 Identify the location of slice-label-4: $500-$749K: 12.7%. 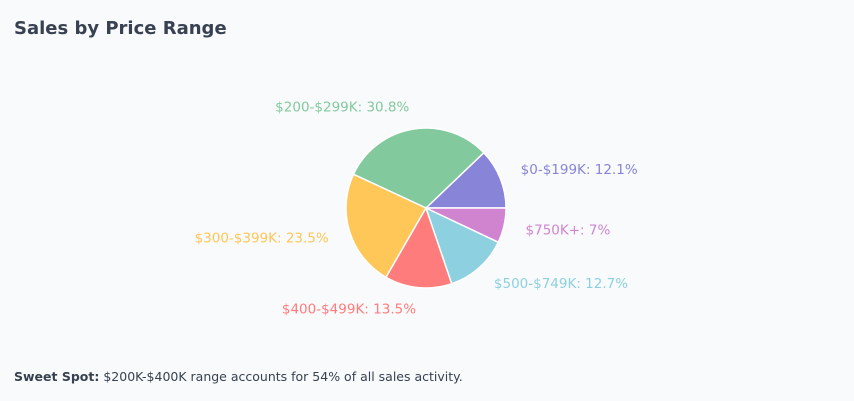
(561, 284).